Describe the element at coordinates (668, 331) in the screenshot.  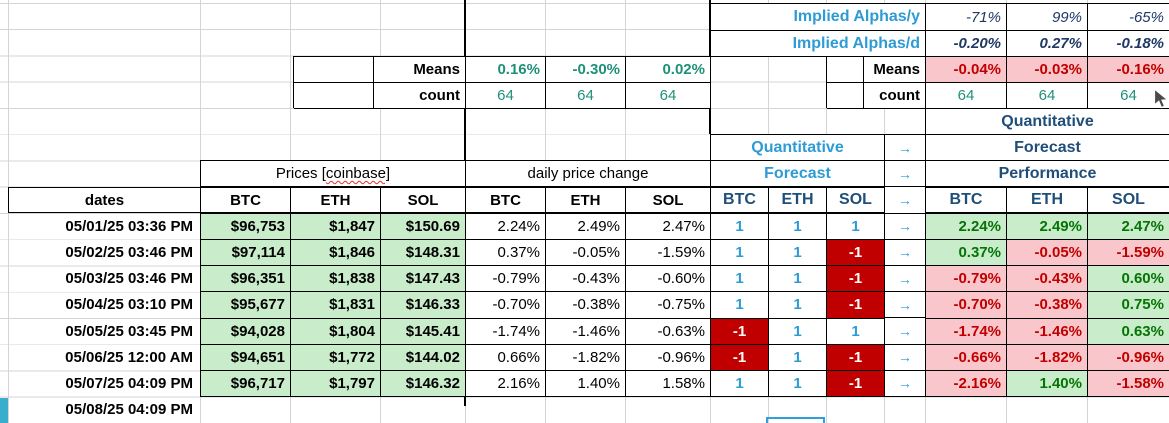
I see `change-cell: -0.63%` at that location.